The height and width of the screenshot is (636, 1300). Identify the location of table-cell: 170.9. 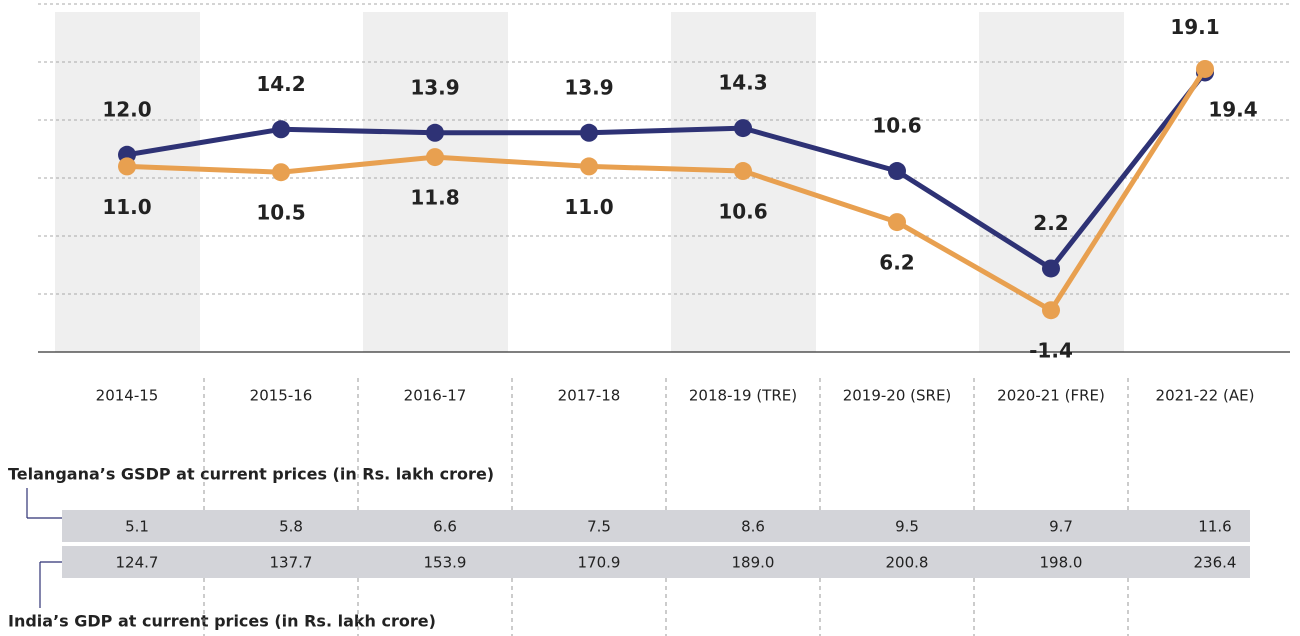
(599, 563).